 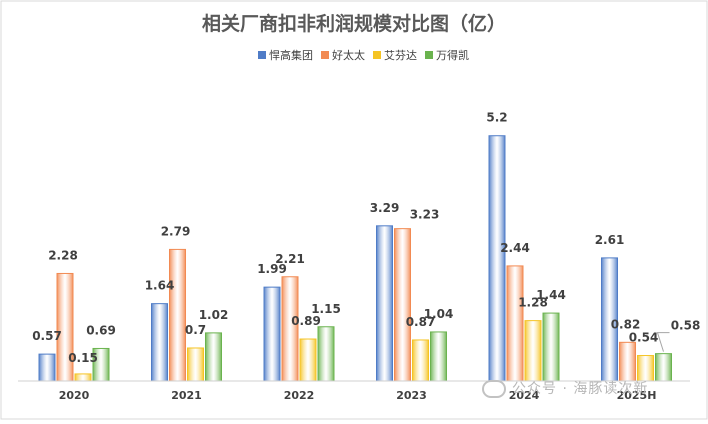 I want to click on data-label-2-2024: 1.28, so click(x=533, y=303).